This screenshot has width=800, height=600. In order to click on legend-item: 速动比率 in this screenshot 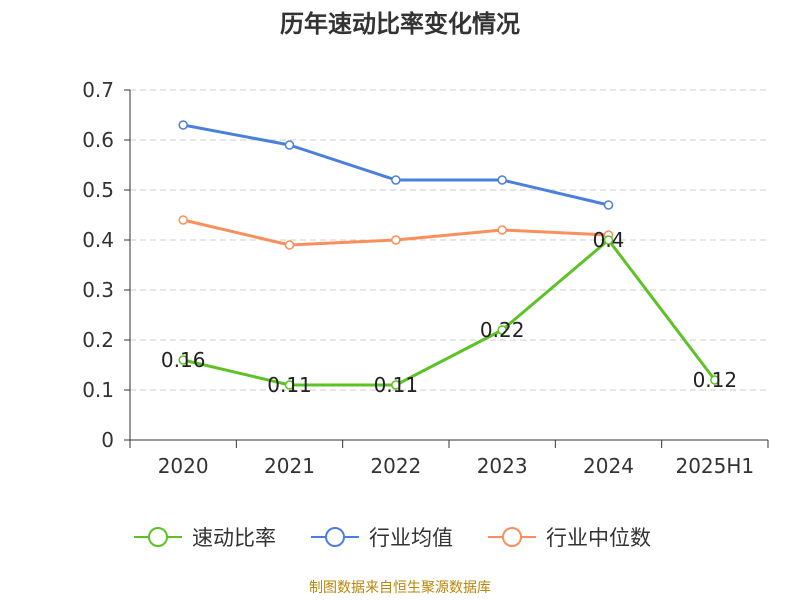, I will do `click(205, 538)`.